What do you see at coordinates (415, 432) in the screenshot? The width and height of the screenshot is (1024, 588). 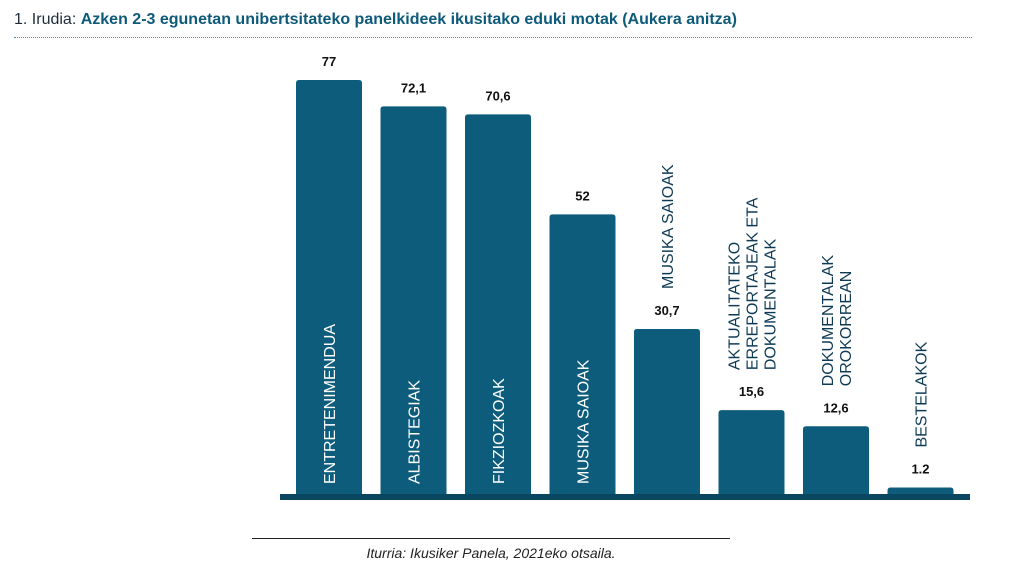 I see `category-label: ALBISTEGIAK` at bounding box center [415, 432].